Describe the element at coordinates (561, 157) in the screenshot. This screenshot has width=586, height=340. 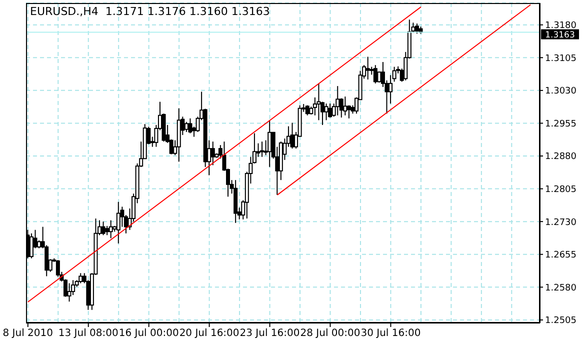
I see `y-tick-label: 1.2880` at that location.